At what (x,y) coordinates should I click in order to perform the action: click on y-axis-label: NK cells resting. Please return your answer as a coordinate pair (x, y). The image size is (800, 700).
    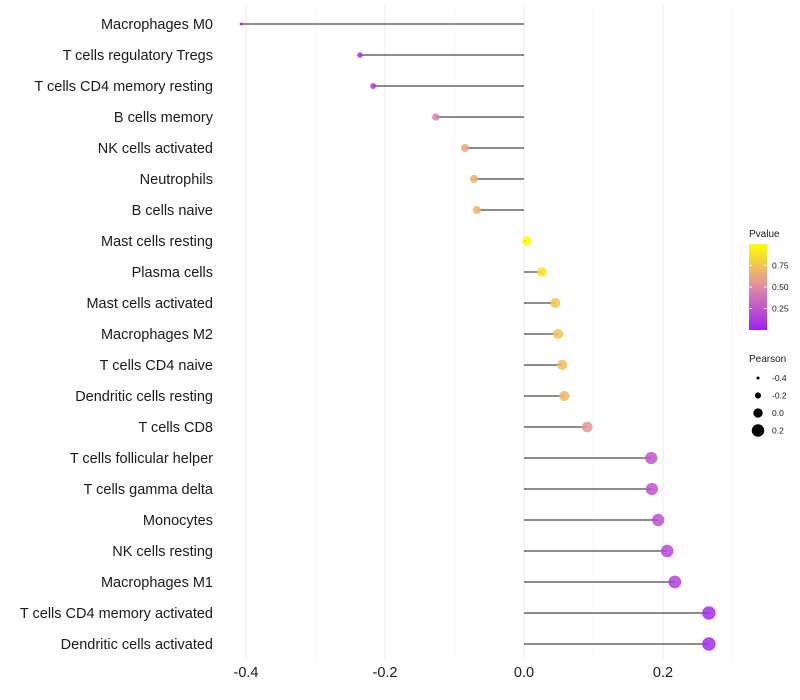
    Looking at the image, I should click on (162, 552).